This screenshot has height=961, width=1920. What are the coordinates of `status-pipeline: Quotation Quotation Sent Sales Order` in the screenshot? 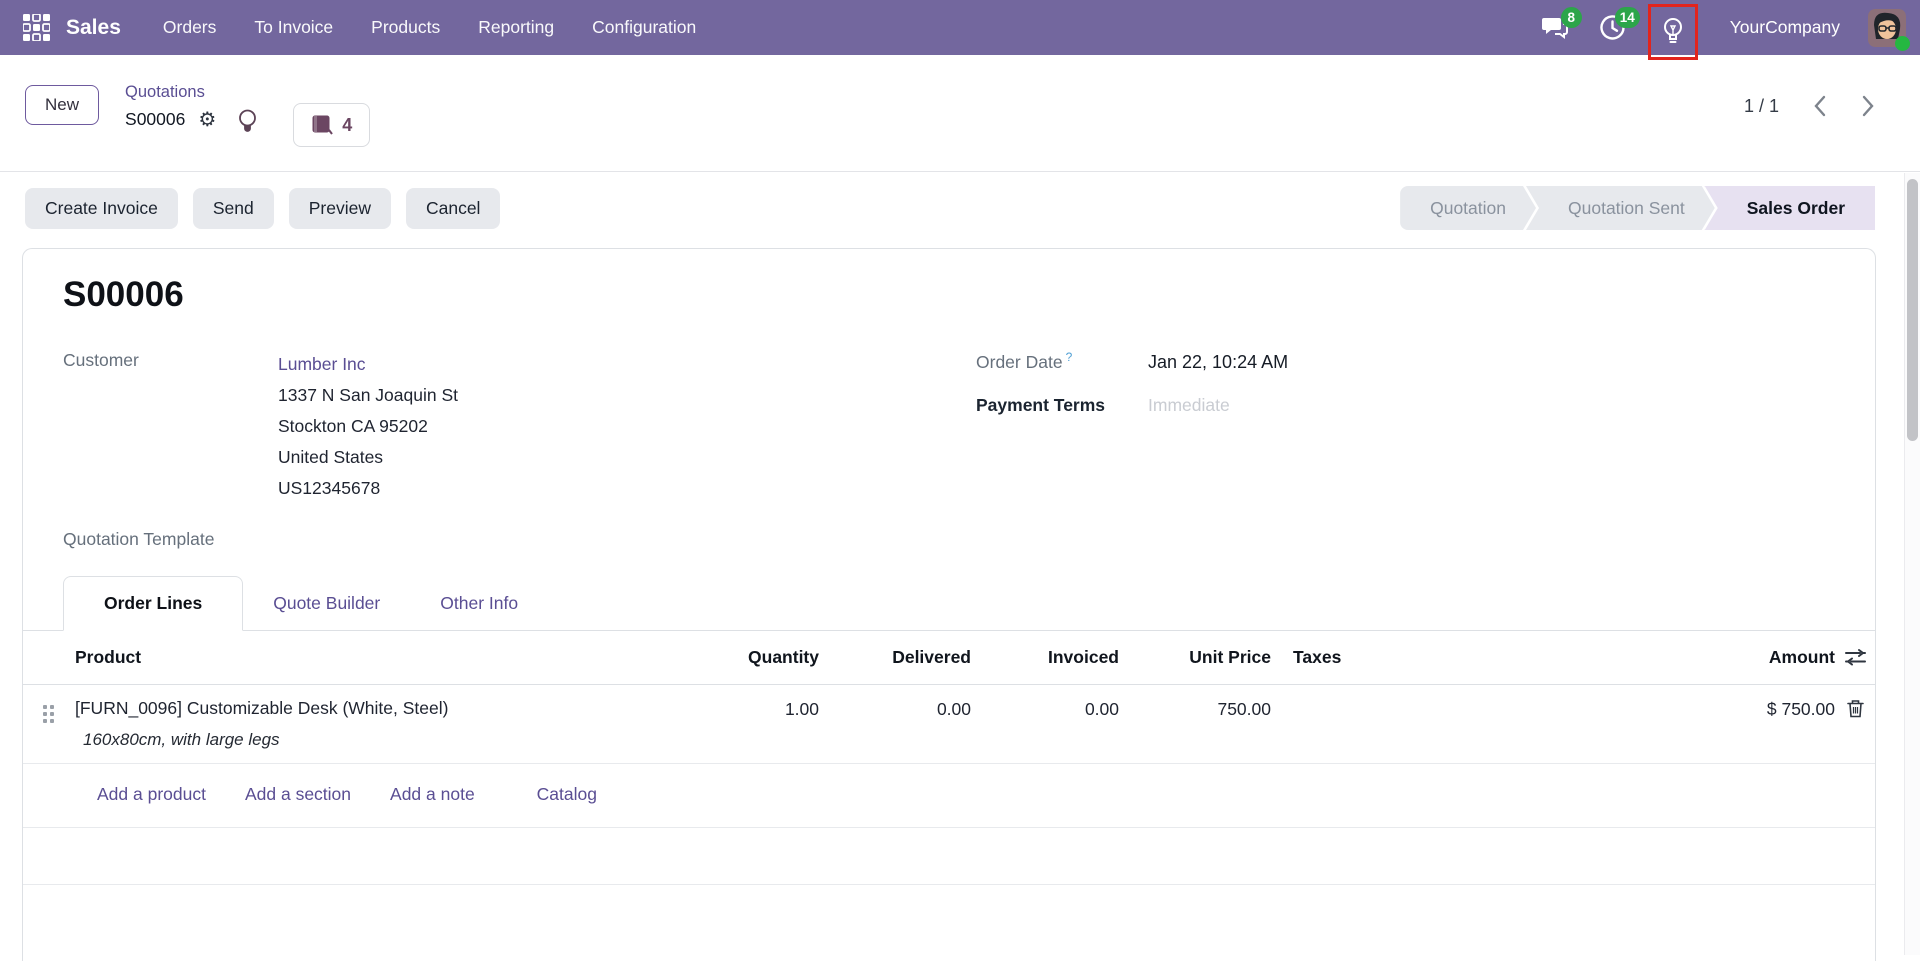 It's located at (1637, 208).